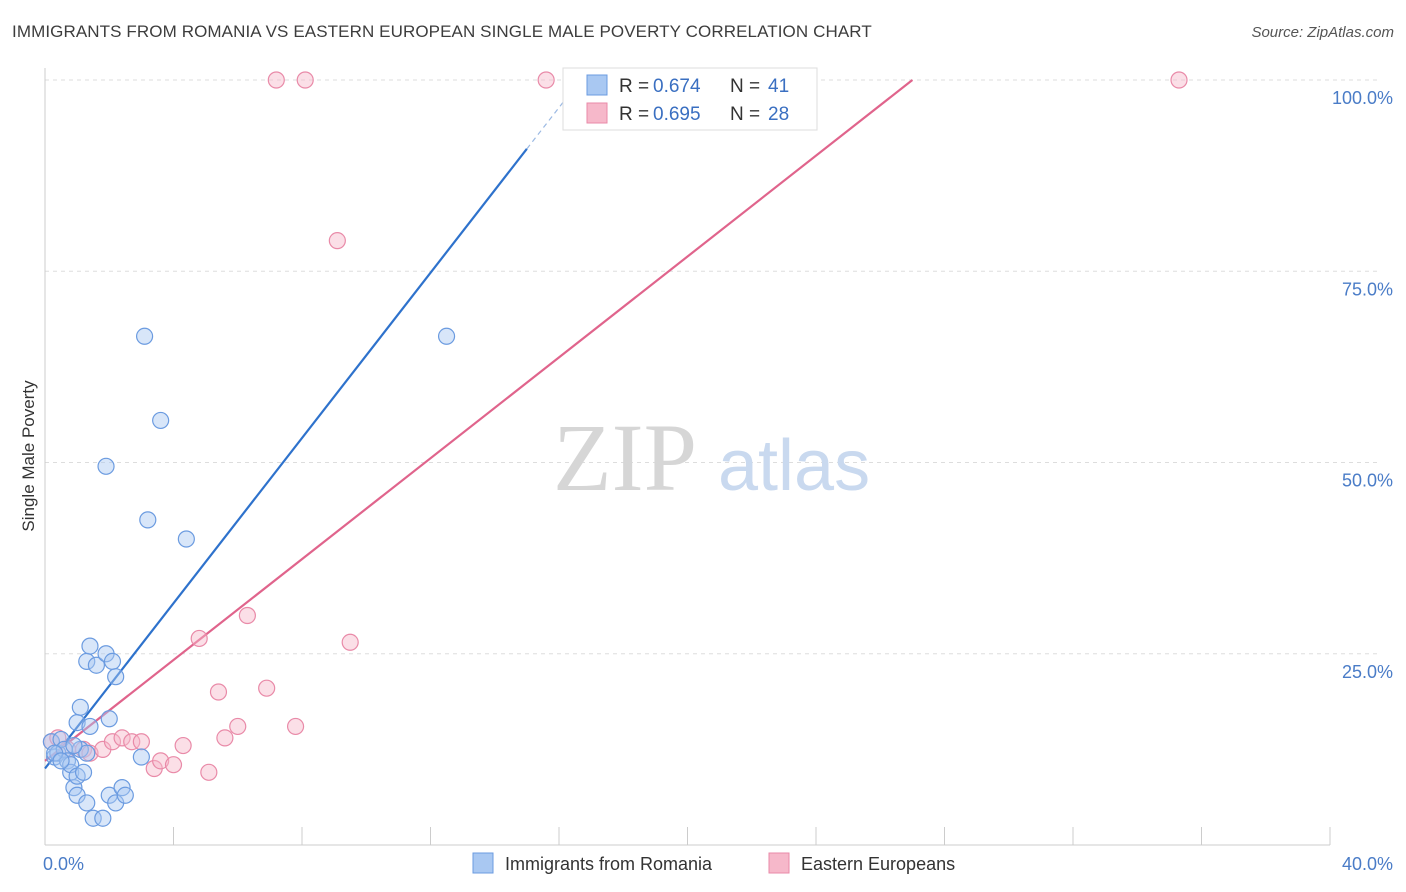 Image resolution: width=1406 pixels, height=892 pixels. I want to click on stats-n-value-1: 41, so click(778, 86).